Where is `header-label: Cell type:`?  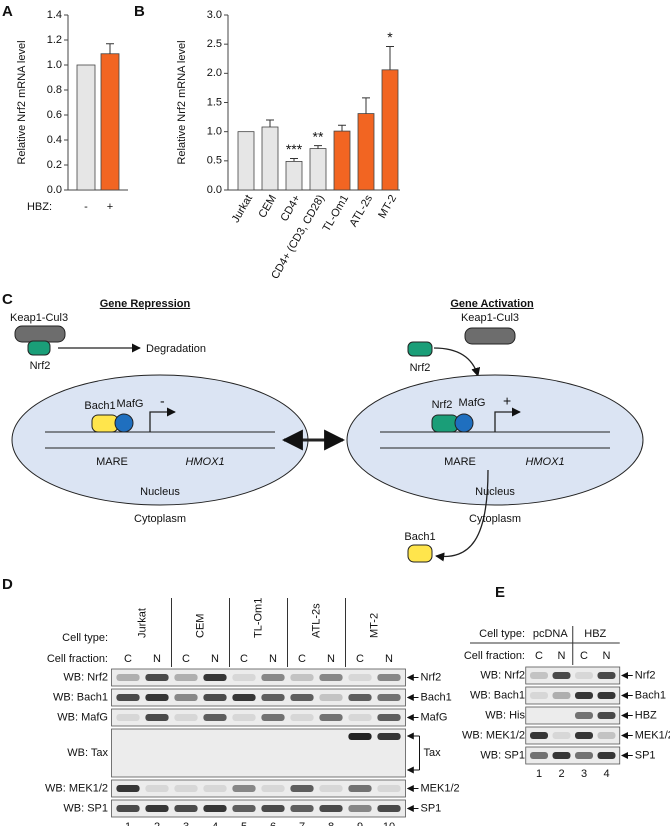 header-label: Cell type: is located at coordinates (85, 638).